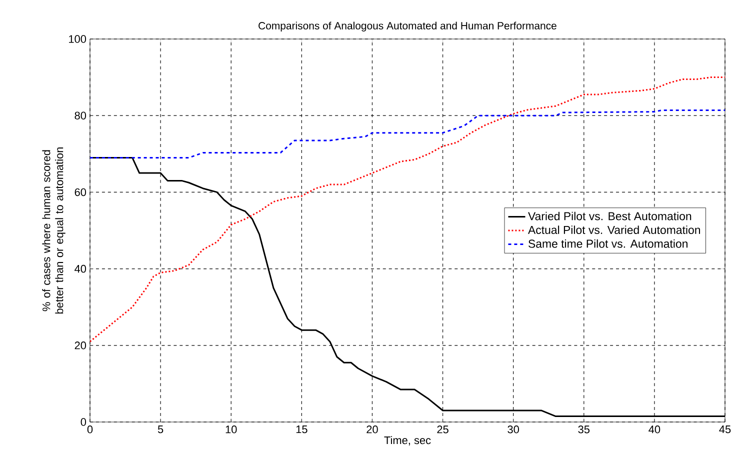 The image size is (735, 473). Describe the element at coordinates (372, 430) in the screenshot. I see `x-tick-label: 20` at that location.